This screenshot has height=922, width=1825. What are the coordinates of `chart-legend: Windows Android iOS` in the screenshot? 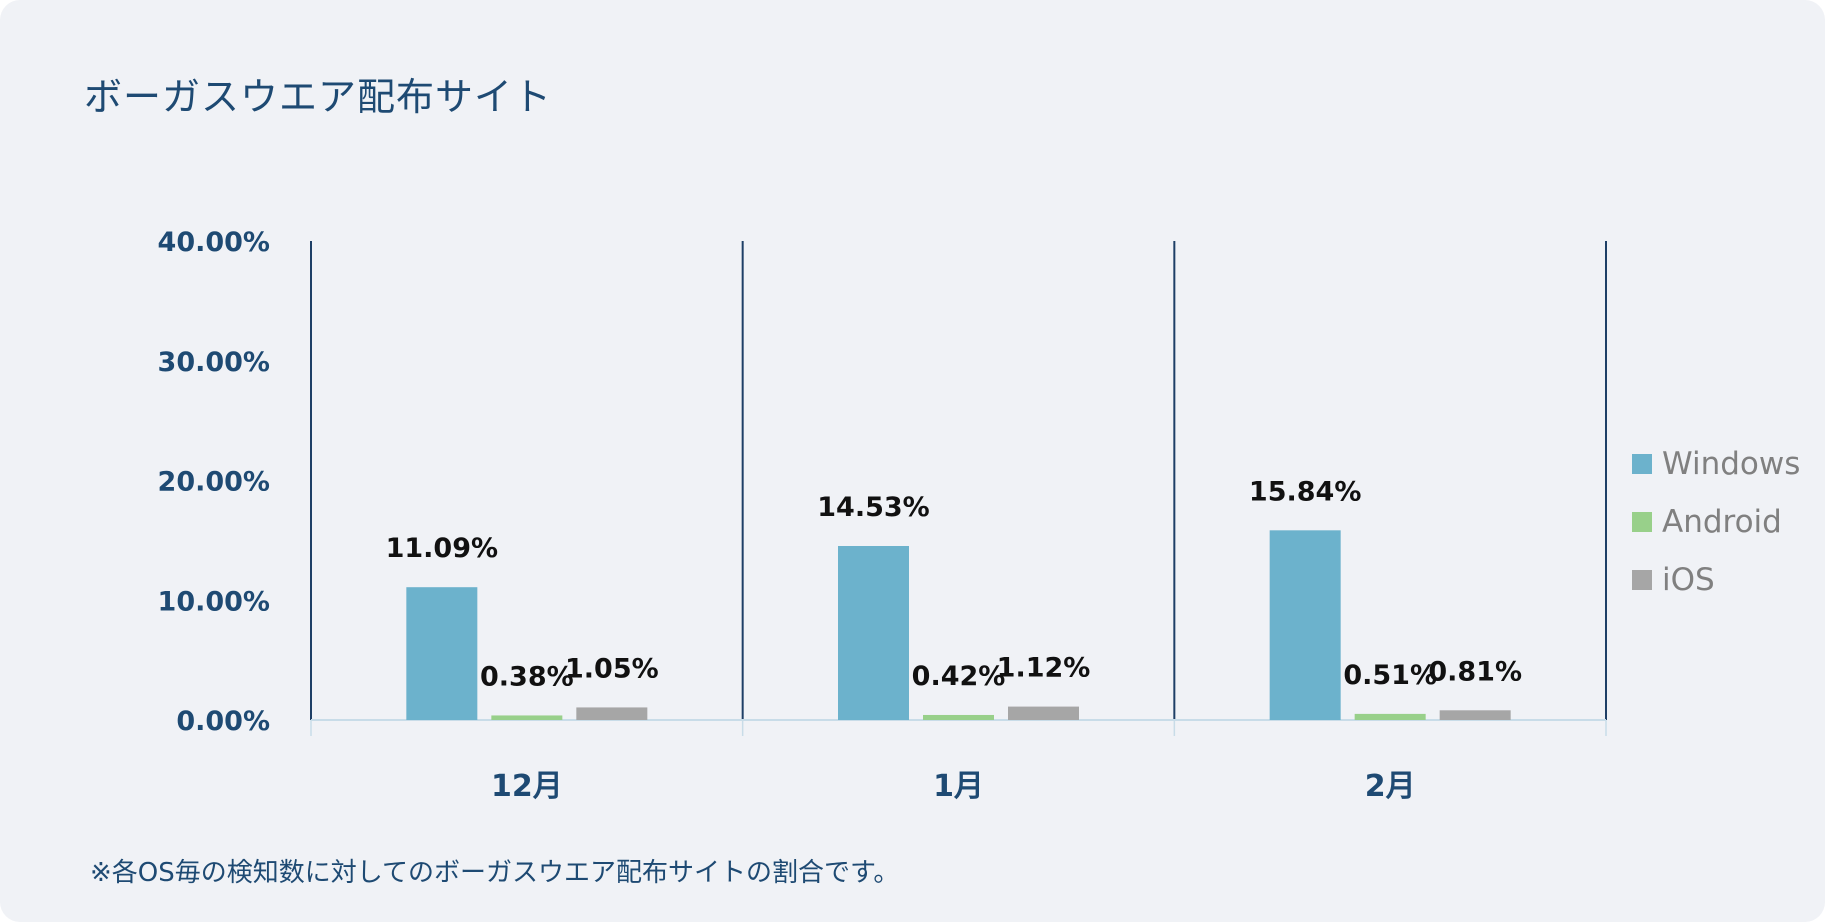 It's located at (1716, 522).